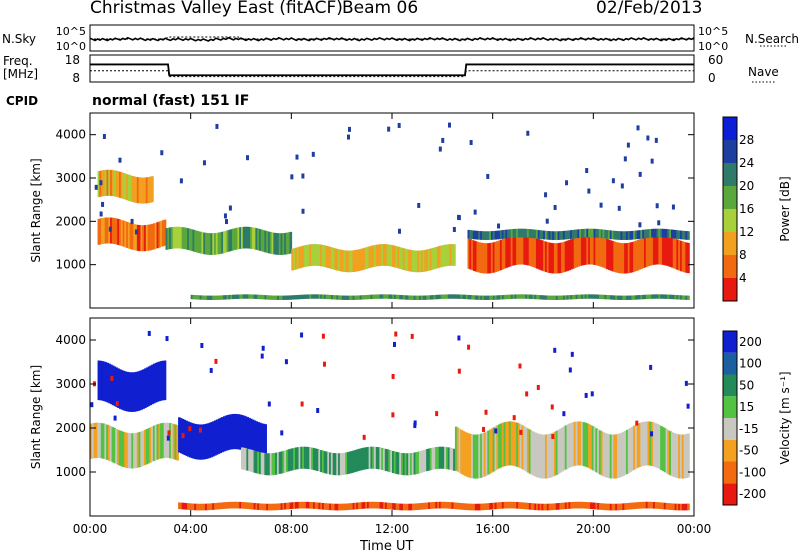 The width and height of the screenshot is (800, 554). Describe the element at coordinates (36, 210) in the screenshot. I see `y-axis-label: Slant Range [km]` at that location.